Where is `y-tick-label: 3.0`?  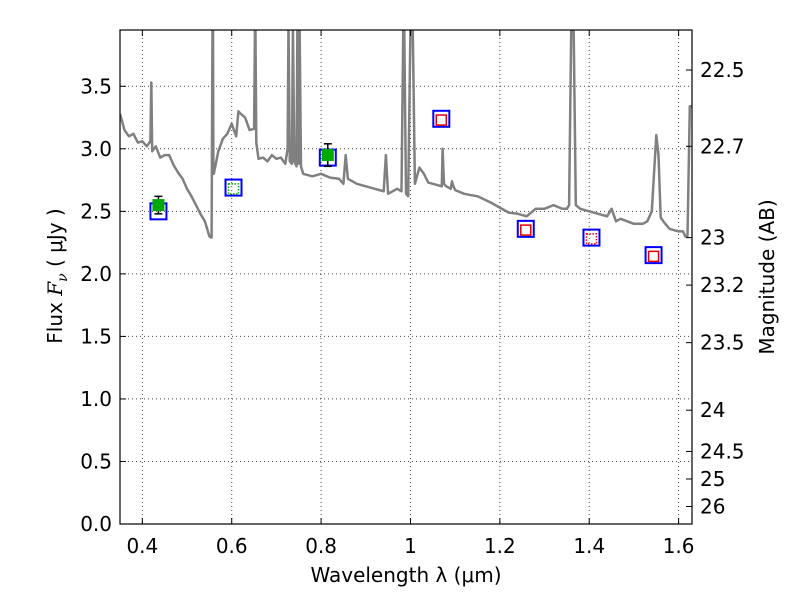 y-tick-label: 3.0 is located at coordinates (96, 149).